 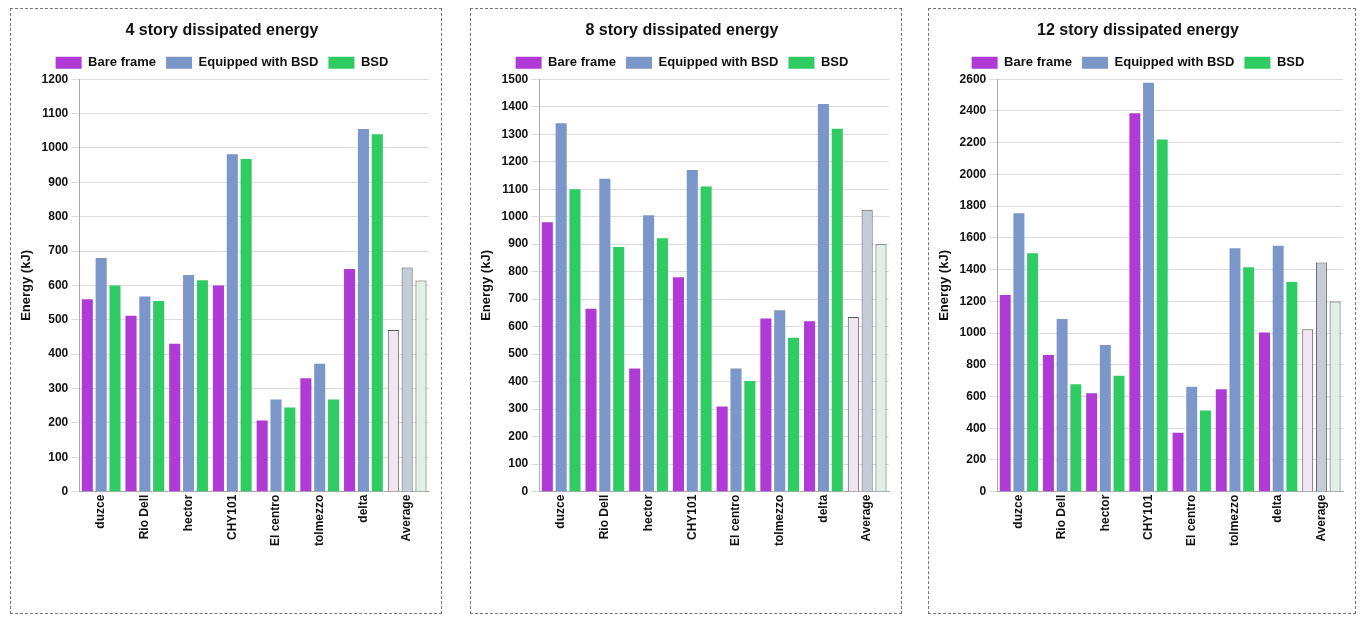 I want to click on y-tick-label: 1500, so click(x=515, y=78).